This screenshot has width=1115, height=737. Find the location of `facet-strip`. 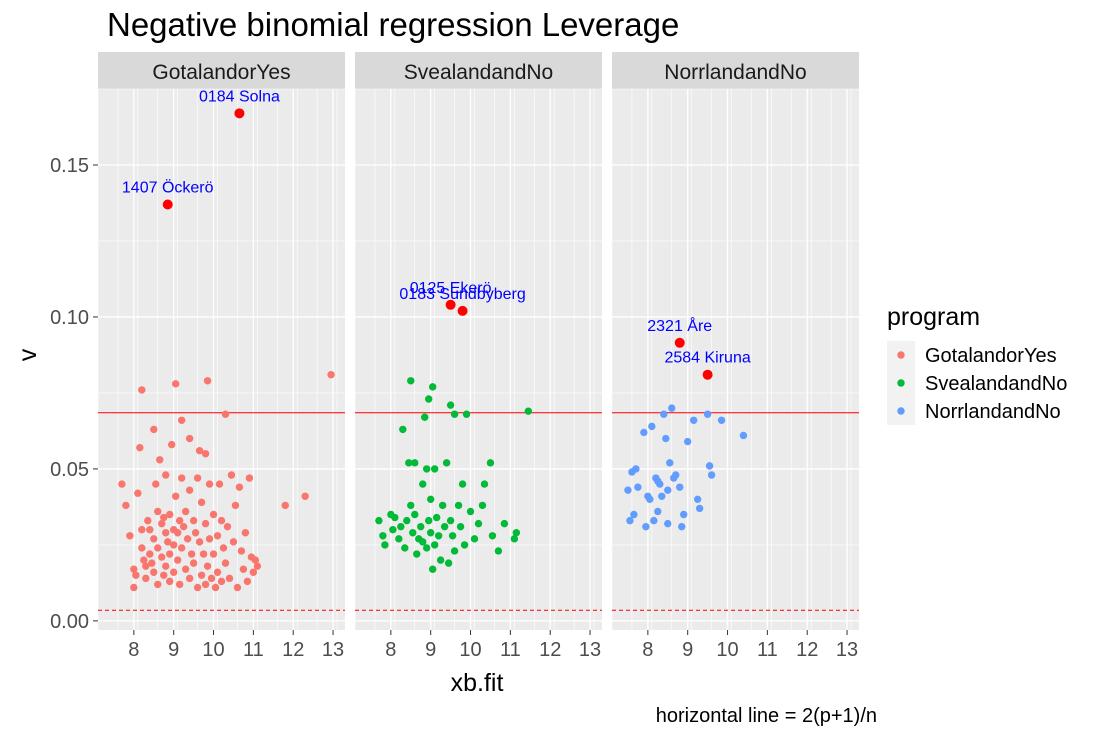

facet-strip is located at coordinates (478, 70).